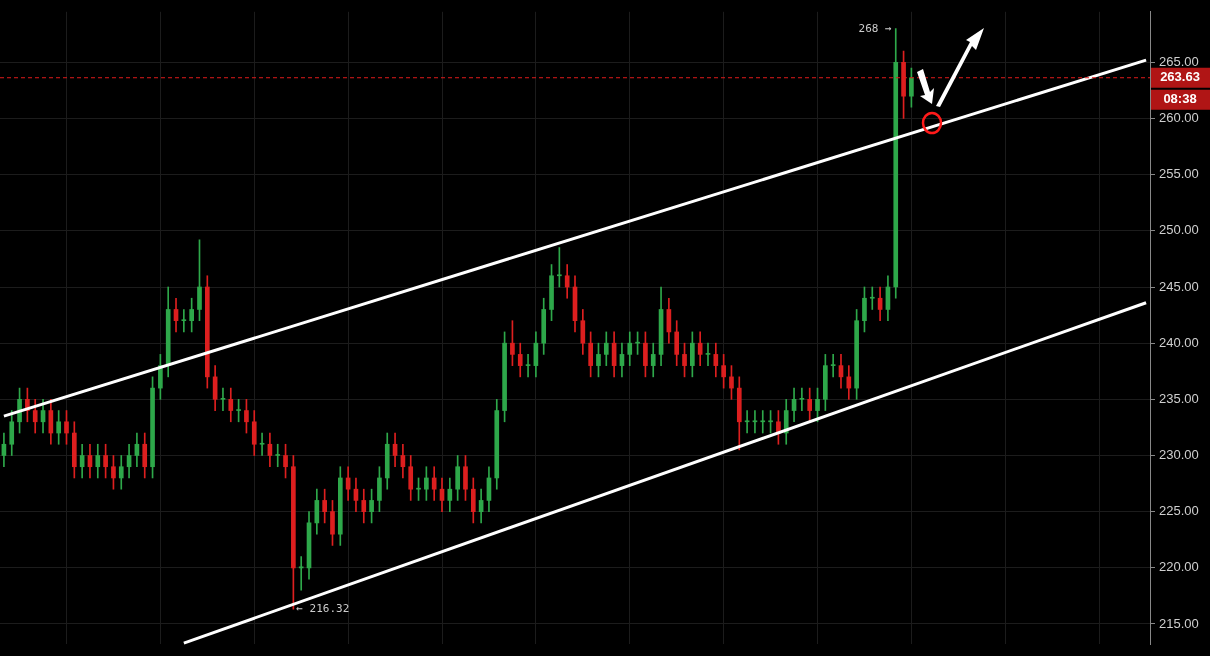 The image size is (1210, 656). What do you see at coordinates (323, 609) in the screenshot?
I see `annotation: ← 216.32` at bounding box center [323, 609].